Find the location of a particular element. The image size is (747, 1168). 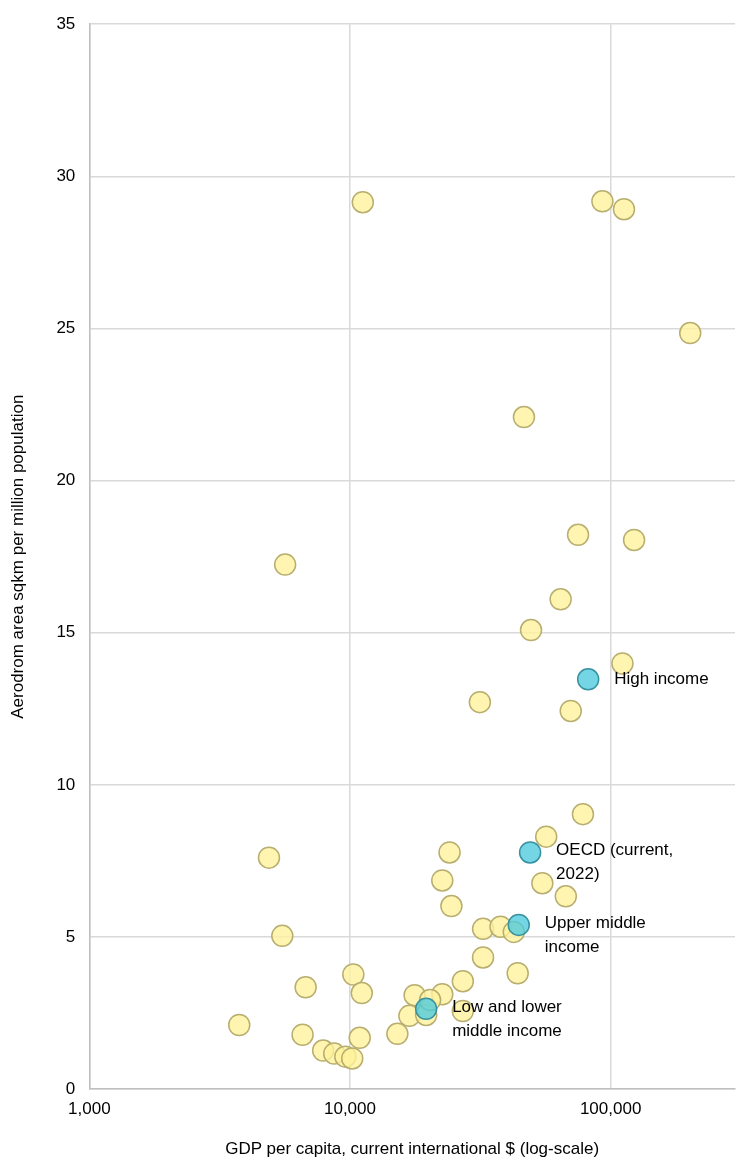

y-tick-label: 30 is located at coordinates (66, 176).